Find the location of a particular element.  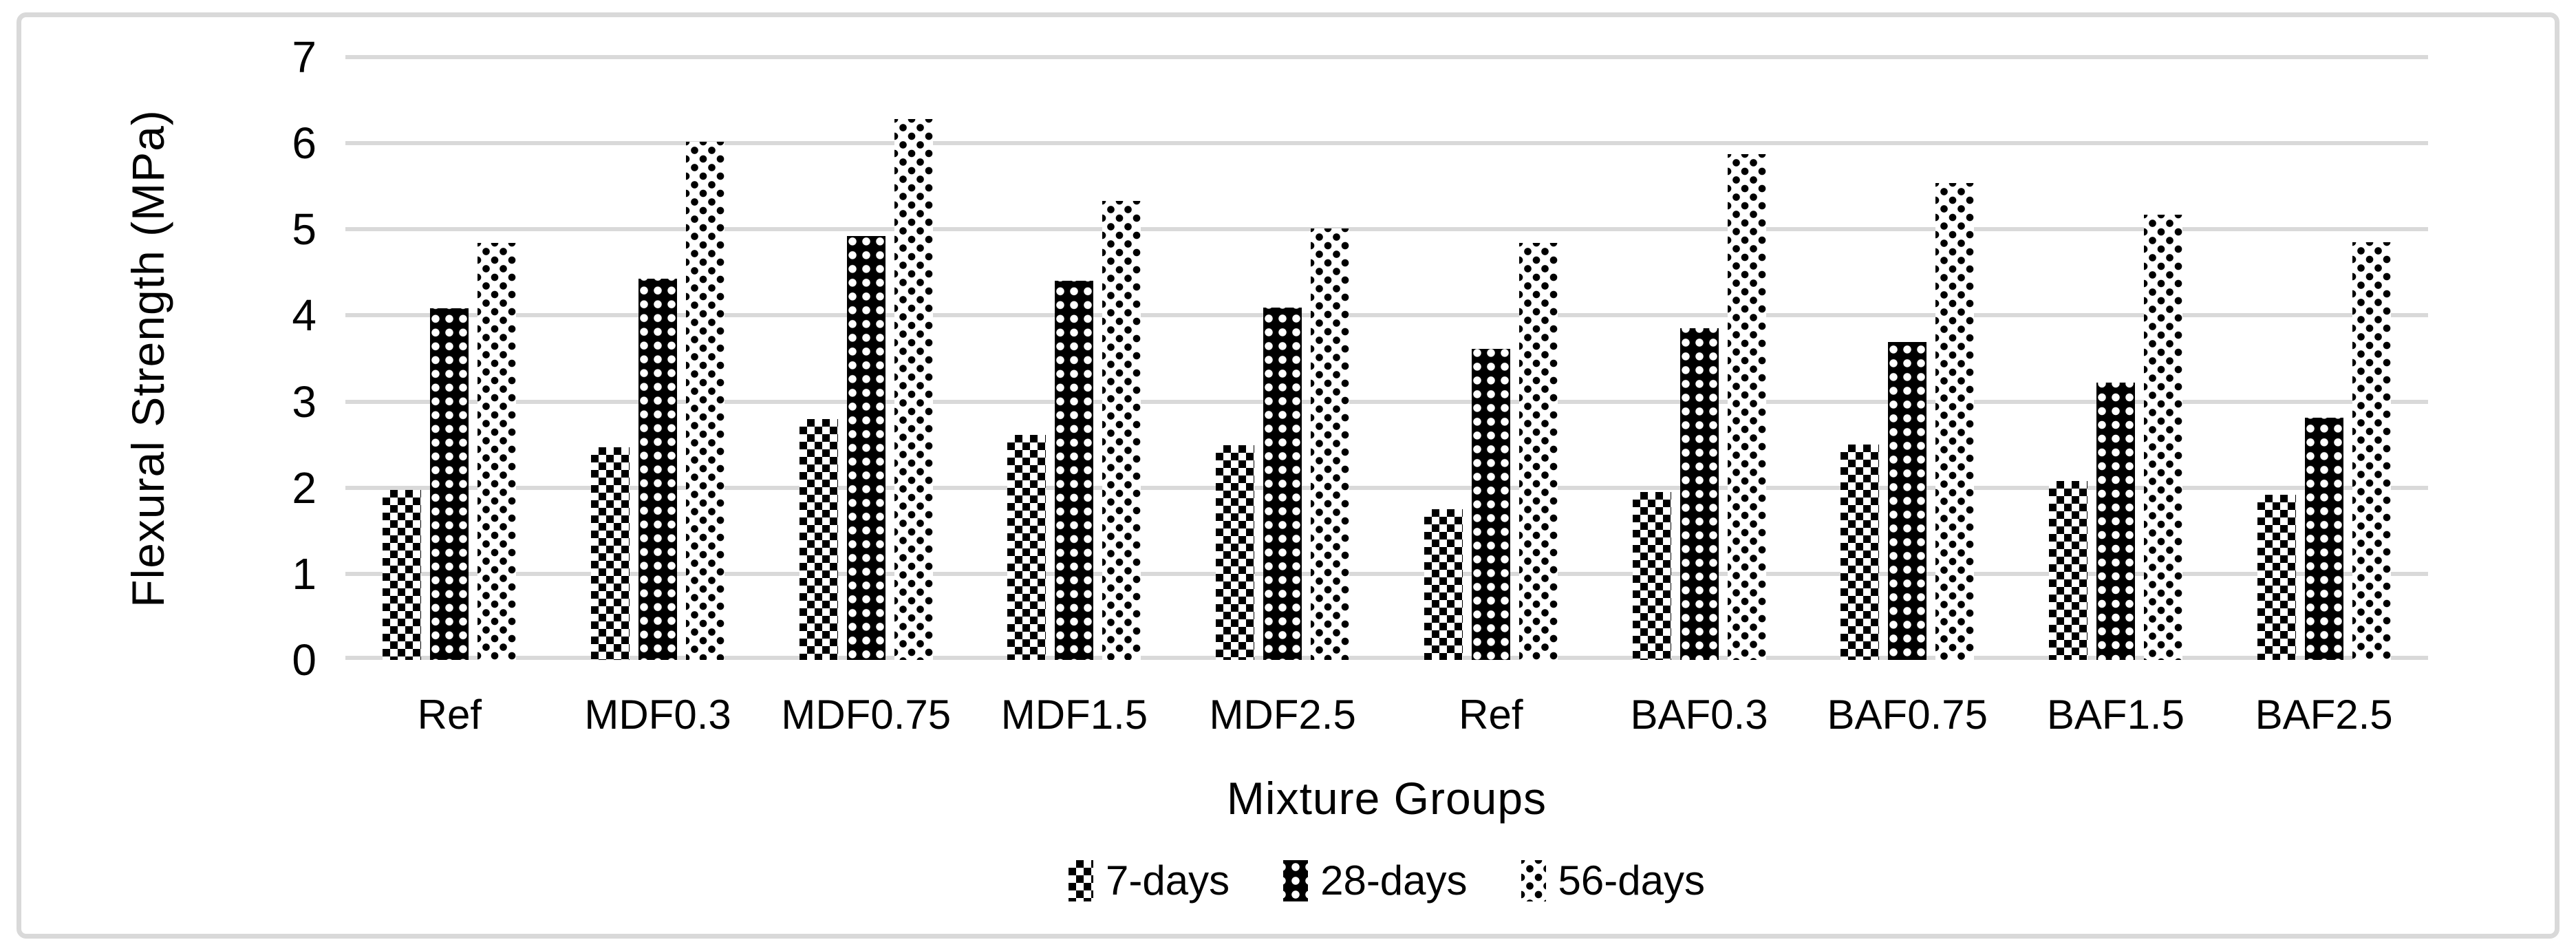

category-label-Ref-5: Ref is located at coordinates (1491, 715).